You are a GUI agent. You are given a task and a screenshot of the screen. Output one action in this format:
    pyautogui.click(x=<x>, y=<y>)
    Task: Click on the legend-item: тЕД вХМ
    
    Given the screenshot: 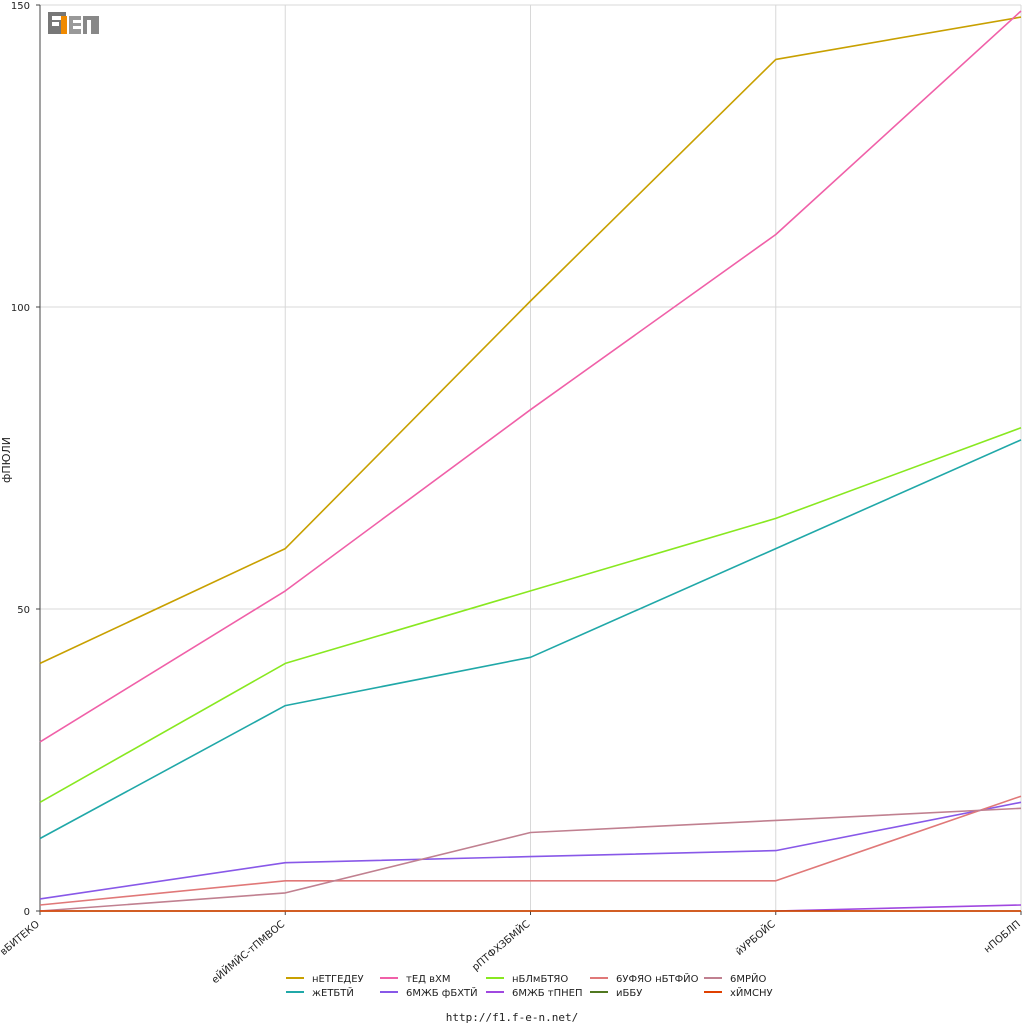 What is the action you would take?
    pyautogui.click(x=415, y=979)
    